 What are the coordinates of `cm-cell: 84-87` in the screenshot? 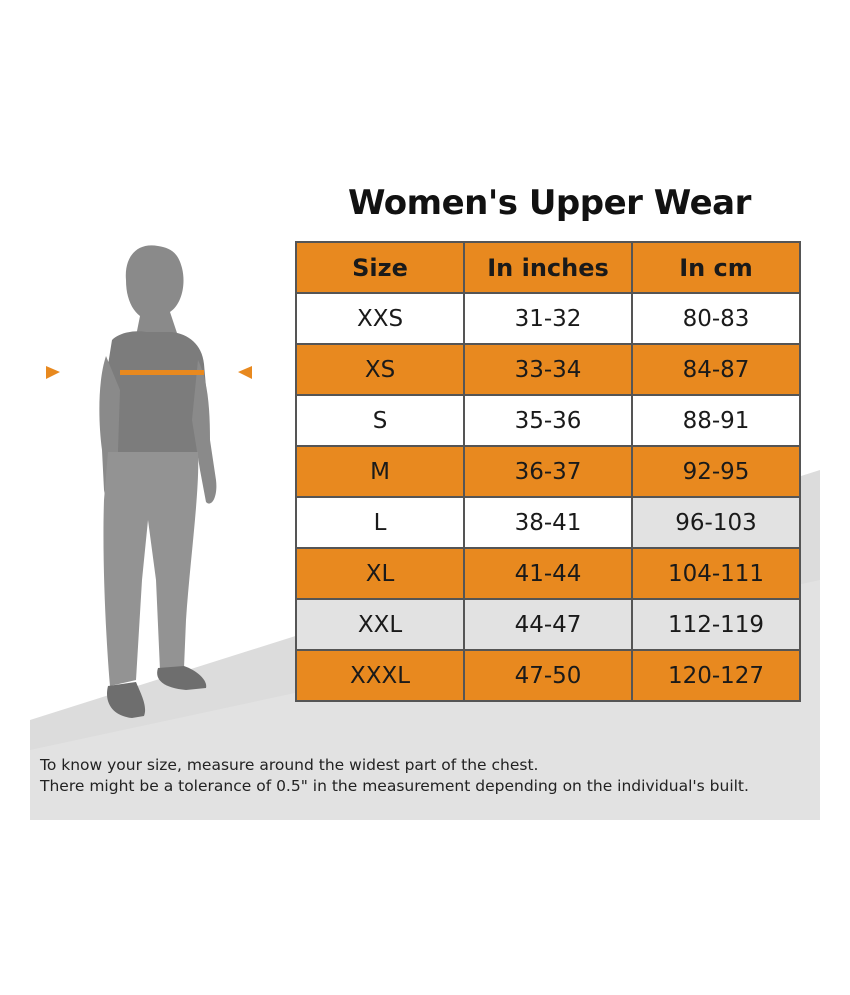 It's located at (716, 369).